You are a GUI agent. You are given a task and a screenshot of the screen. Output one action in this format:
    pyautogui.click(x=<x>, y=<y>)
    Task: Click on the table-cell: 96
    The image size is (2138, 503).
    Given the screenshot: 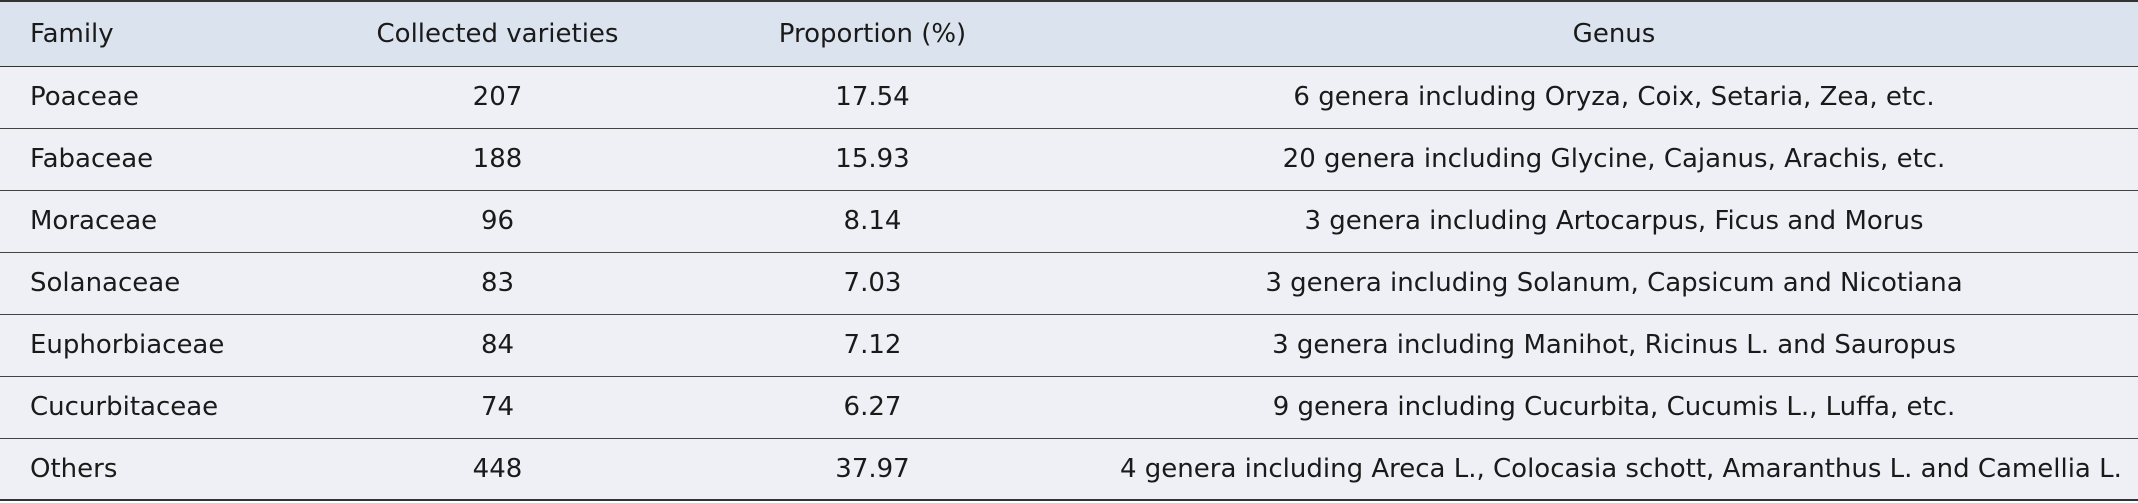 What is the action you would take?
    pyautogui.click(x=497, y=221)
    